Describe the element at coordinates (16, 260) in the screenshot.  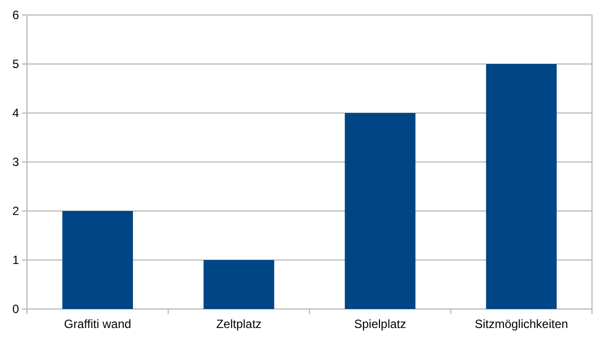
I see `y-tick-label: 1` at that location.